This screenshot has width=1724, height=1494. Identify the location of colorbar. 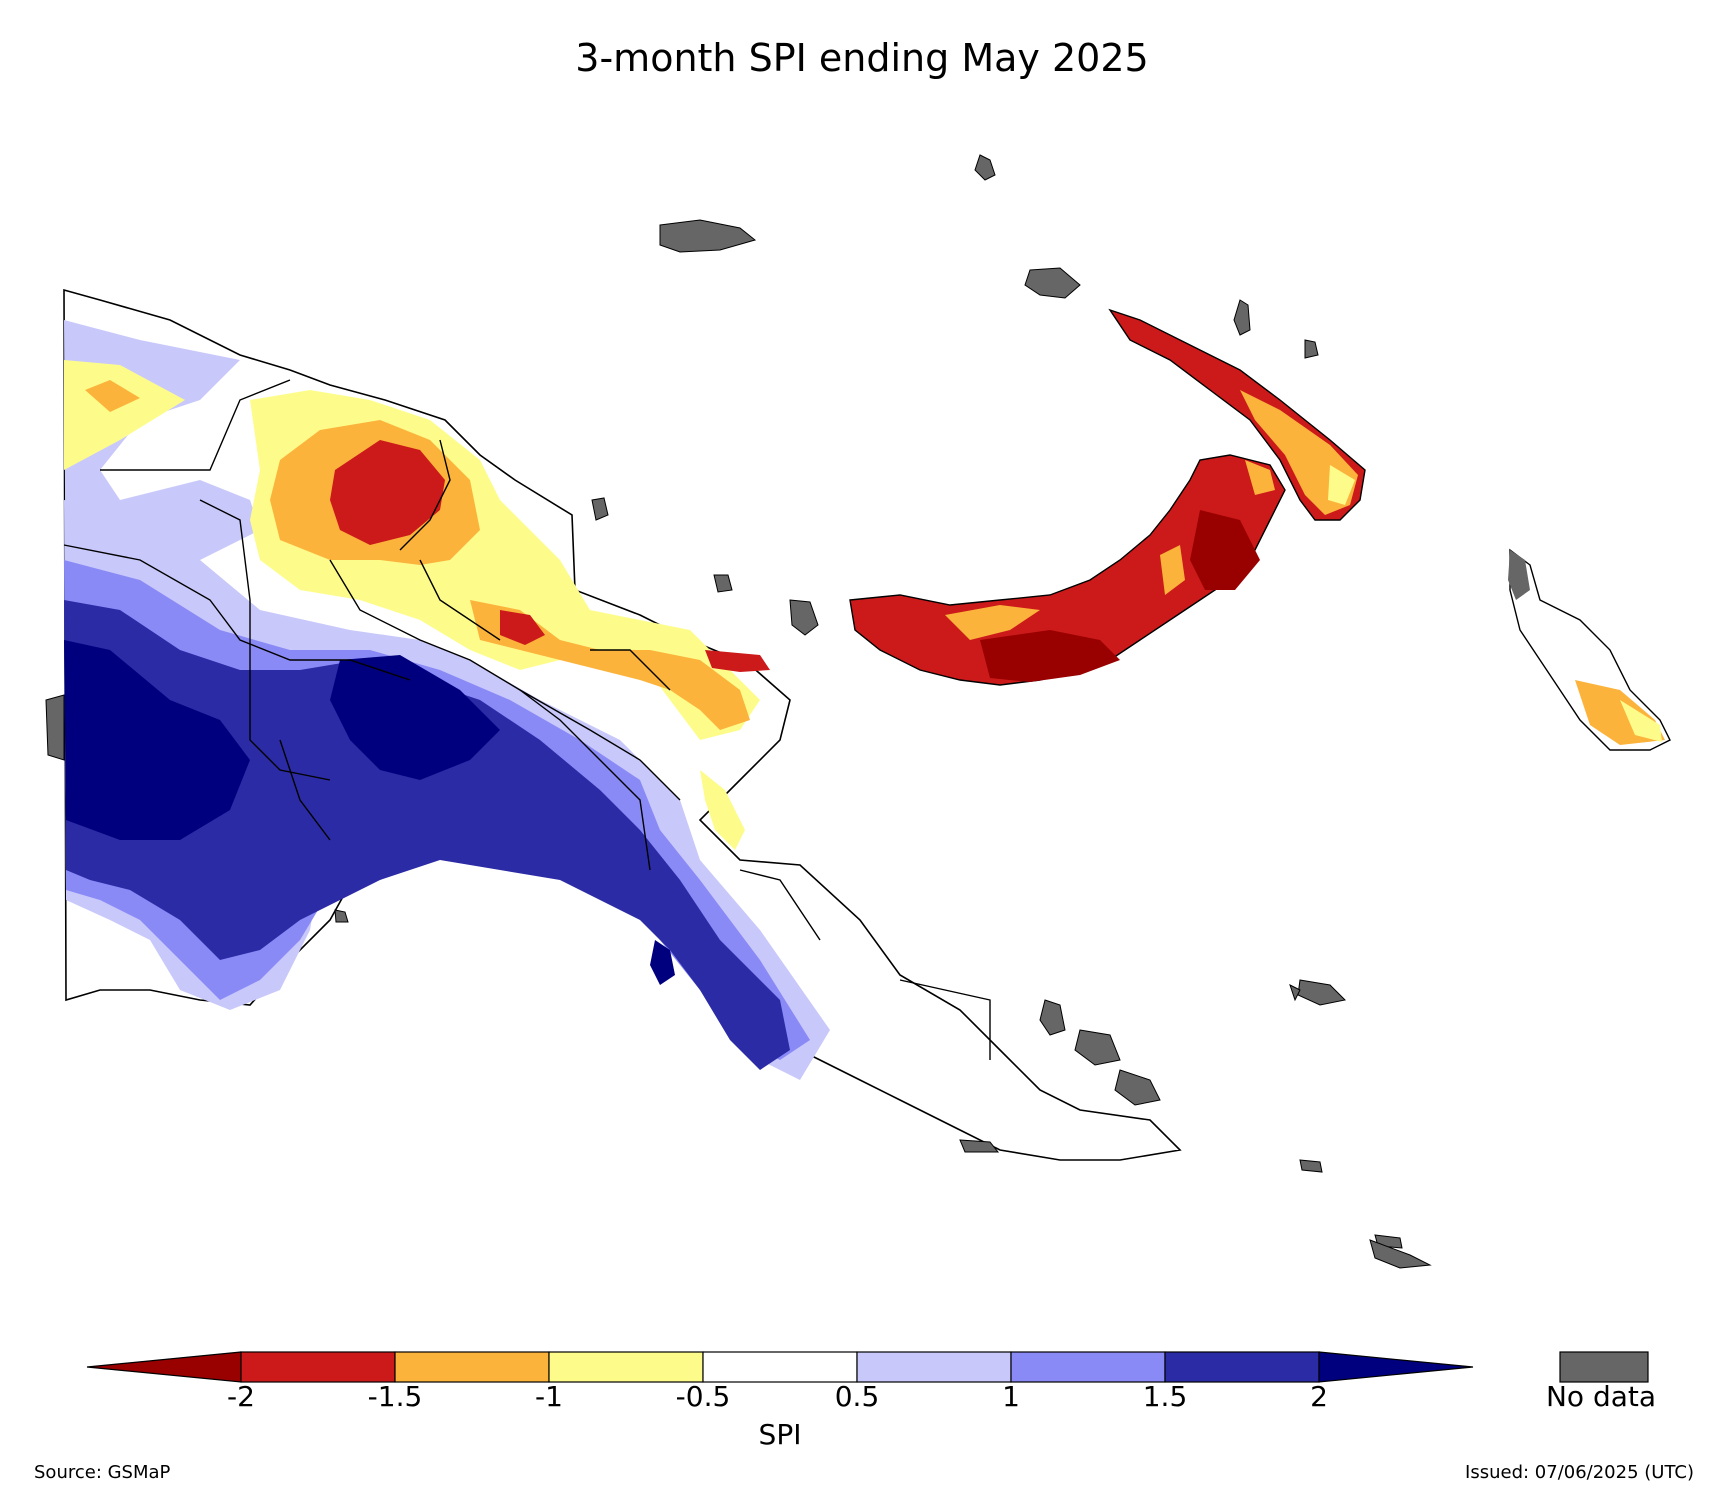
(780, 1367).